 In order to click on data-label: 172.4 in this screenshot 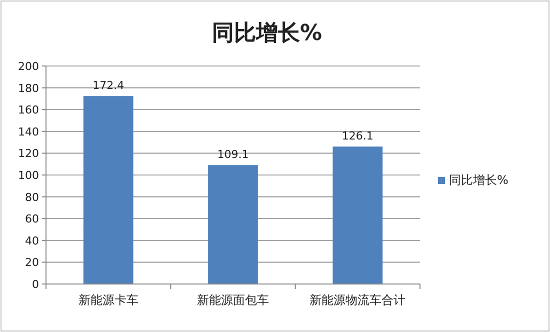, I will do `click(108, 85)`.